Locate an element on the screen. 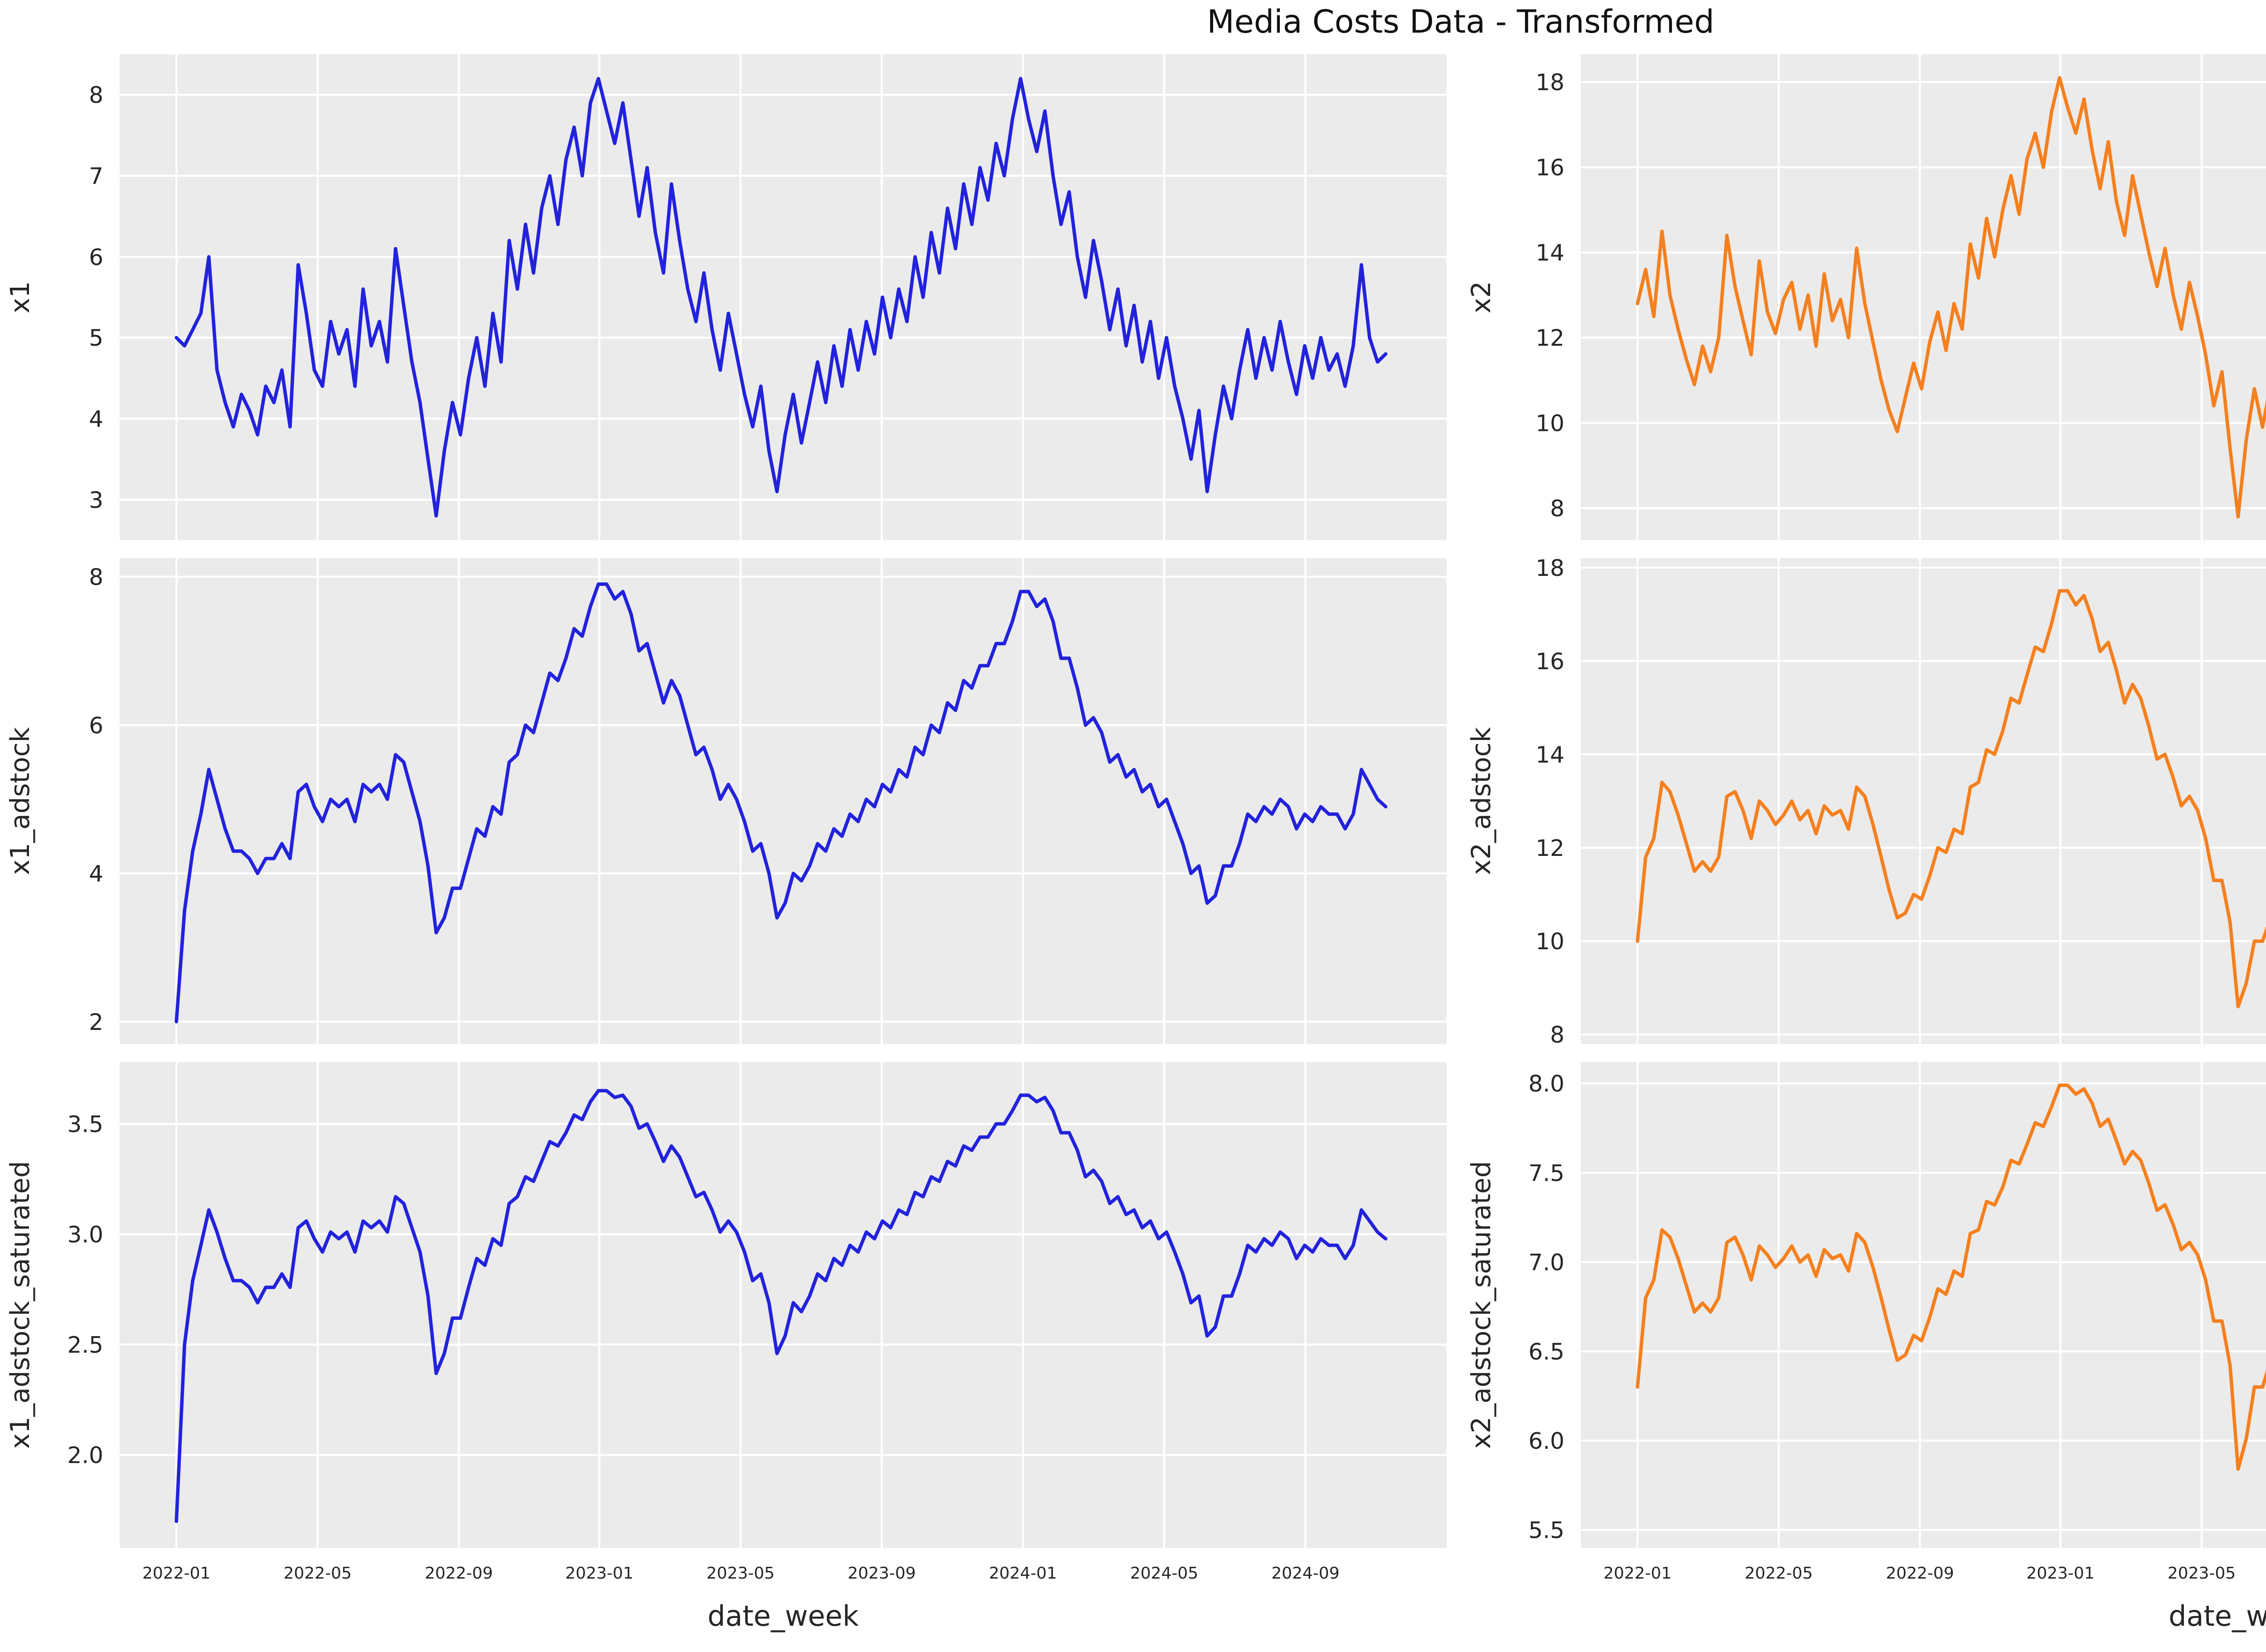  y-tick-label: 7.0 is located at coordinates (1546, 1263).